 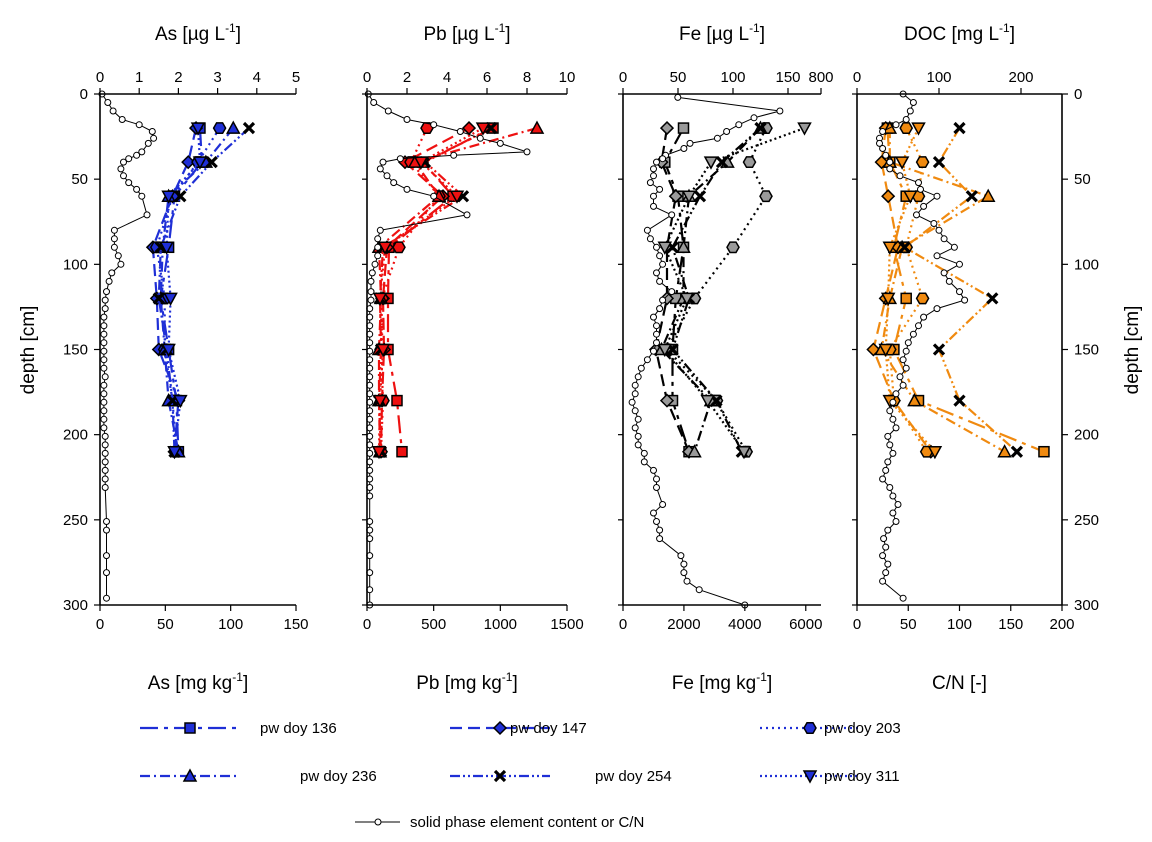 What do you see at coordinates (367, 77) in the screenshot?
I see `top-tick-label-1-0: 0` at bounding box center [367, 77].